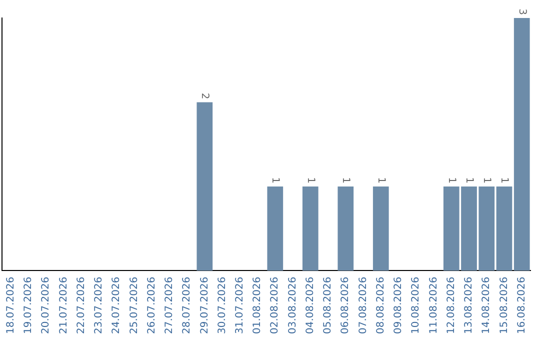 The width and height of the screenshot is (540, 340). Describe the element at coordinates (416, 305) in the screenshot. I see `x-tick-label: 10.08.2026` at that location.